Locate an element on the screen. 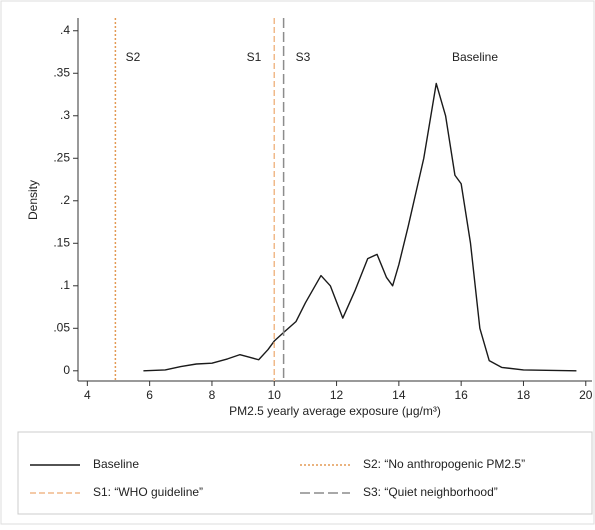 Image resolution: width=595 pixels, height=530 pixels. annotation: S3 is located at coordinates (303, 57).